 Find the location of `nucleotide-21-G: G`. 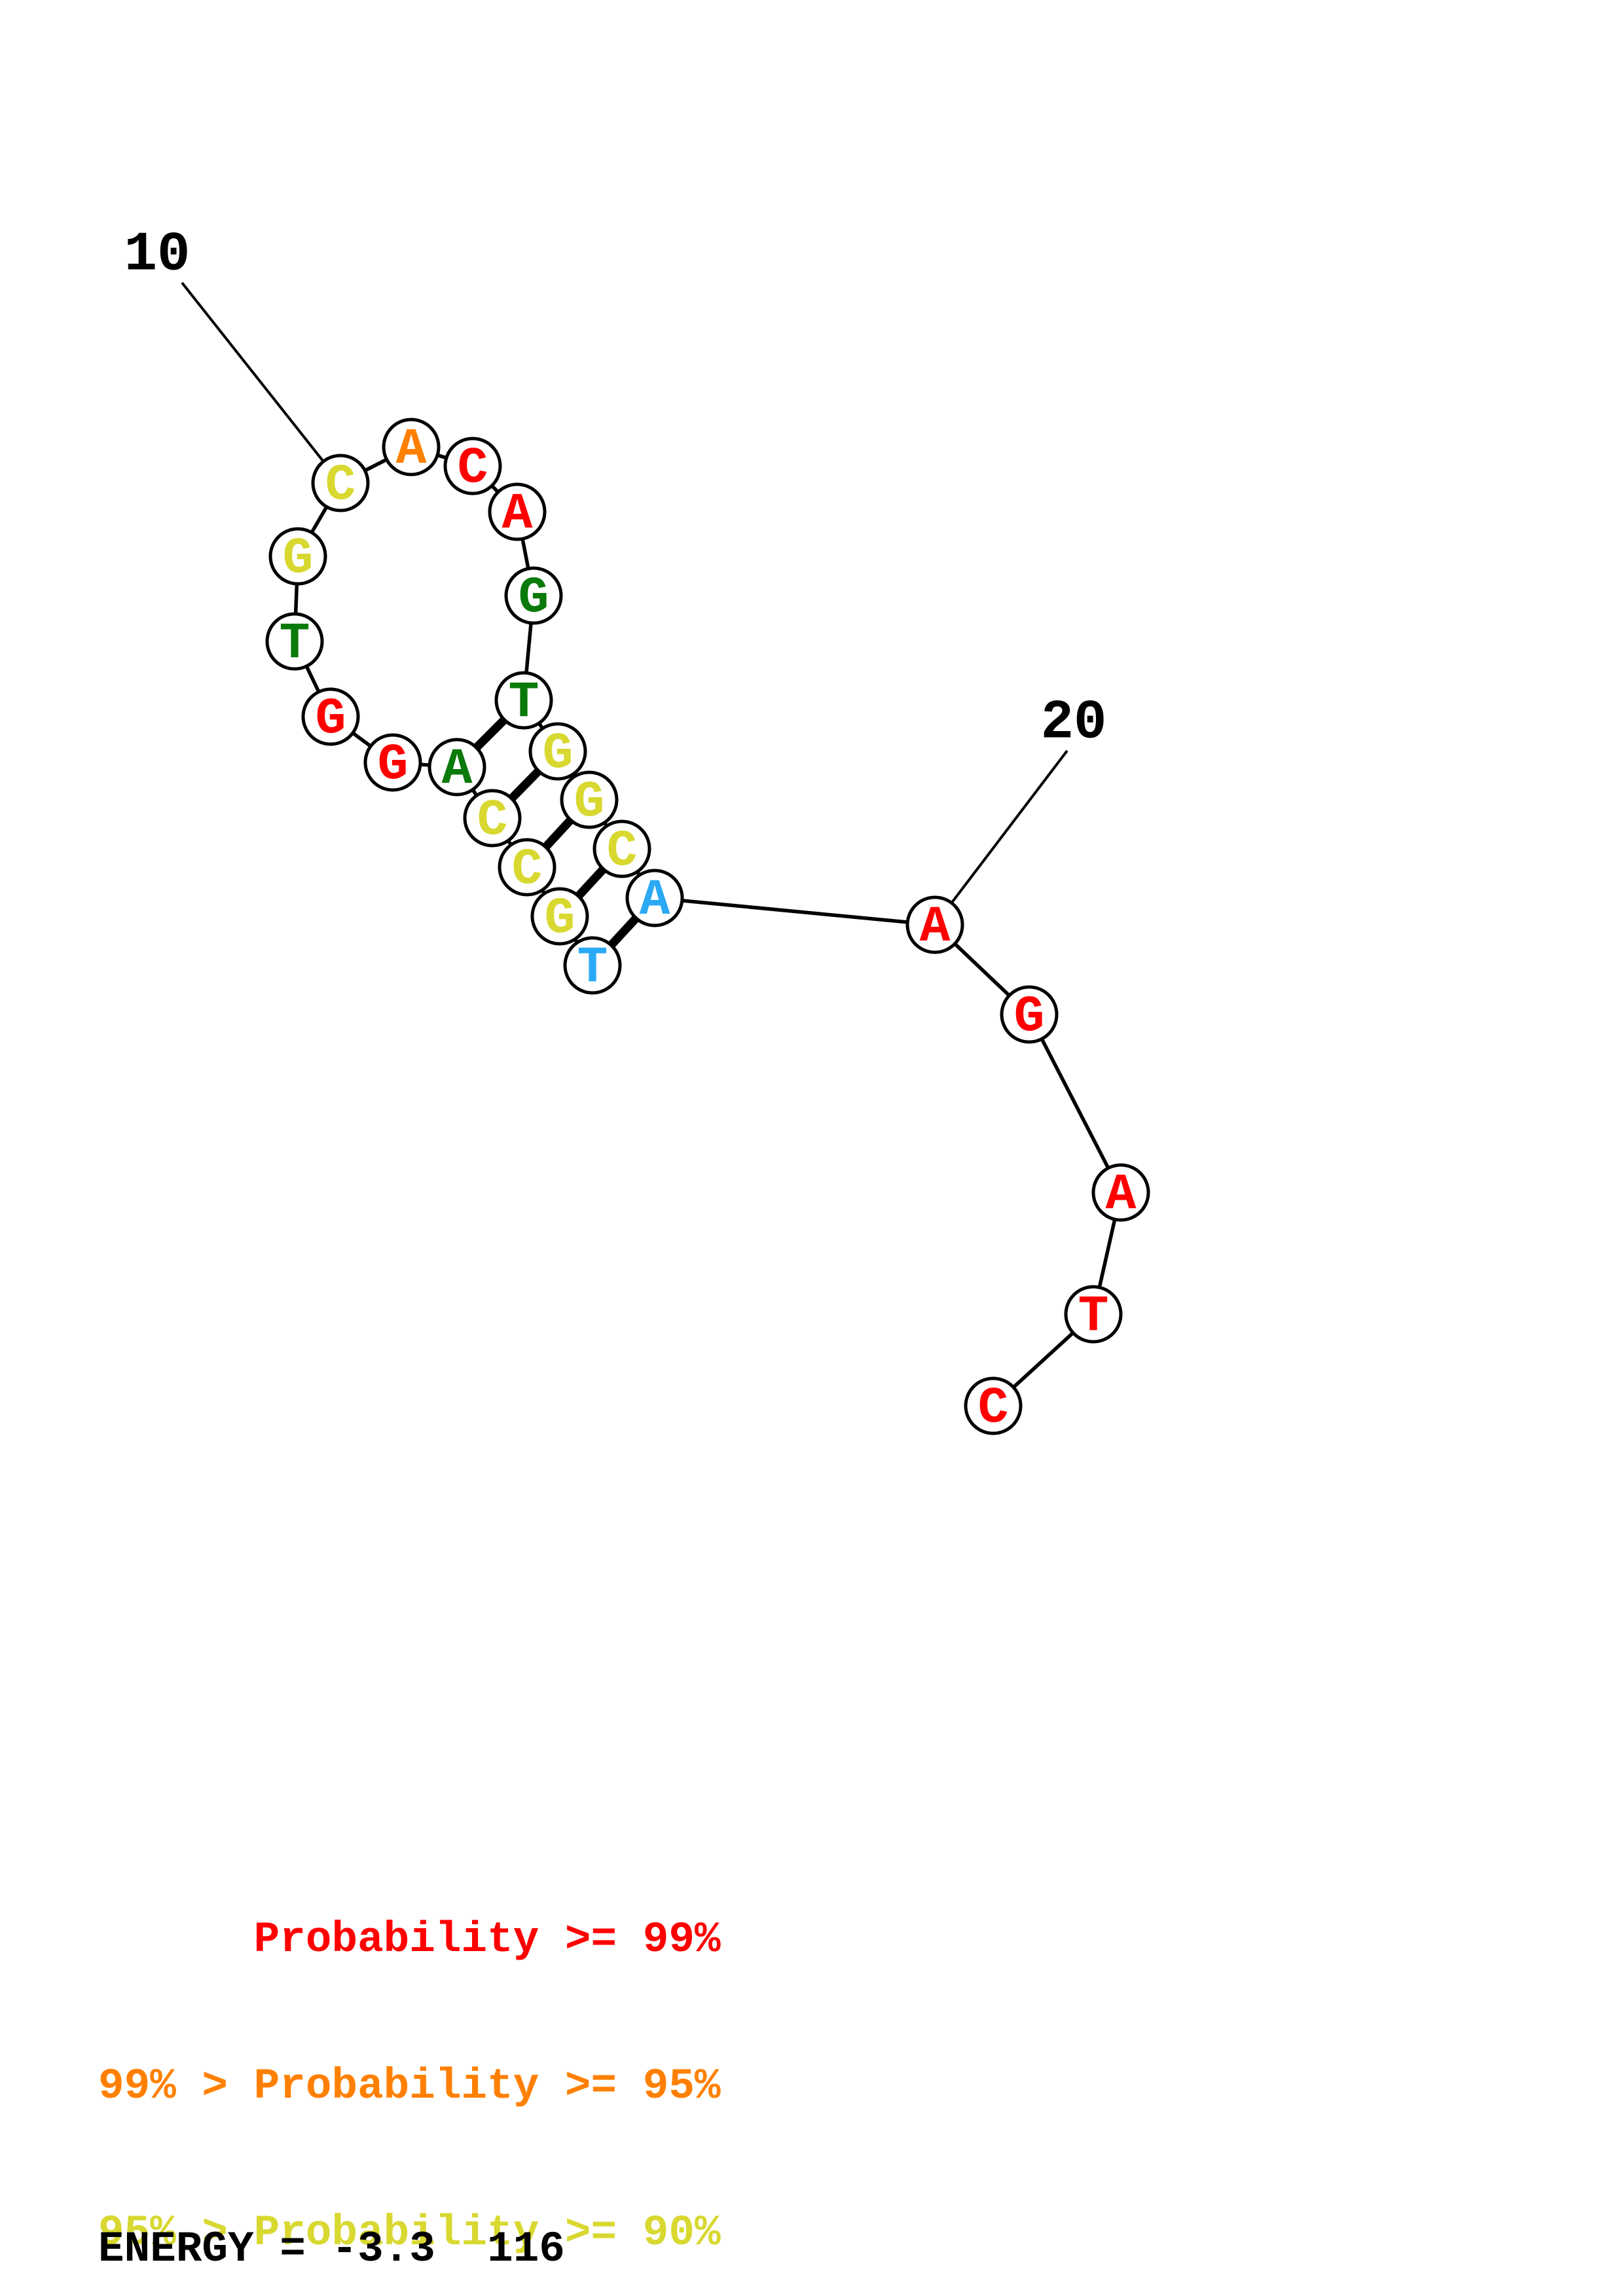

nucleotide-21-G: G is located at coordinates (1029, 1015).